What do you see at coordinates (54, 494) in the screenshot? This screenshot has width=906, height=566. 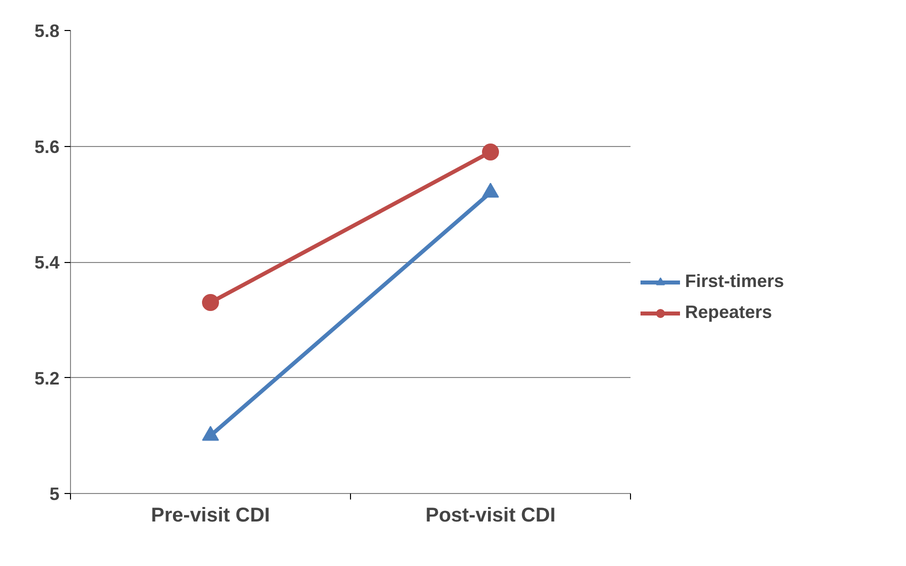 I see `y-tick-label: 5` at bounding box center [54, 494].